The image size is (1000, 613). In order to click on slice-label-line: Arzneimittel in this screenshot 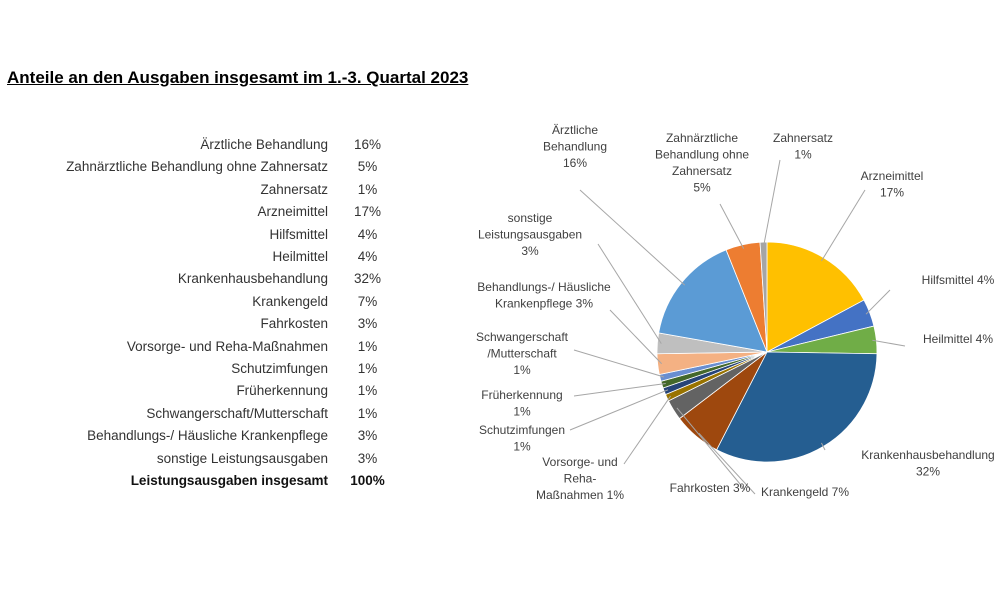, I will do `click(892, 176)`.